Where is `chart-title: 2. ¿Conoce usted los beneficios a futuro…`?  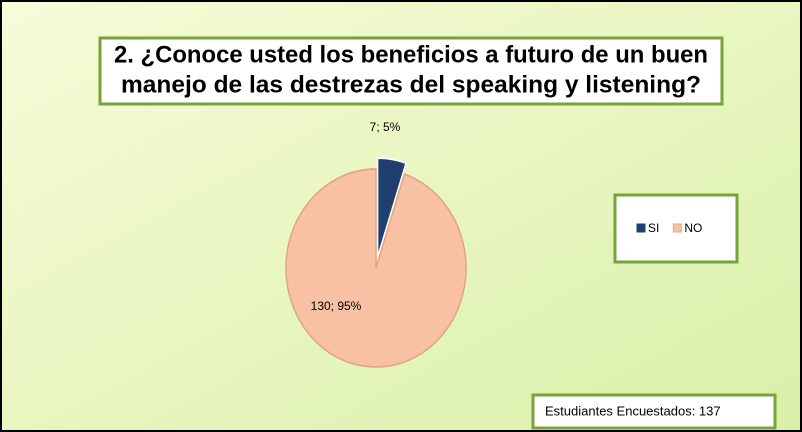 chart-title: 2. ¿Conoce usted los beneficios a futuro… is located at coordinates (411, 54).